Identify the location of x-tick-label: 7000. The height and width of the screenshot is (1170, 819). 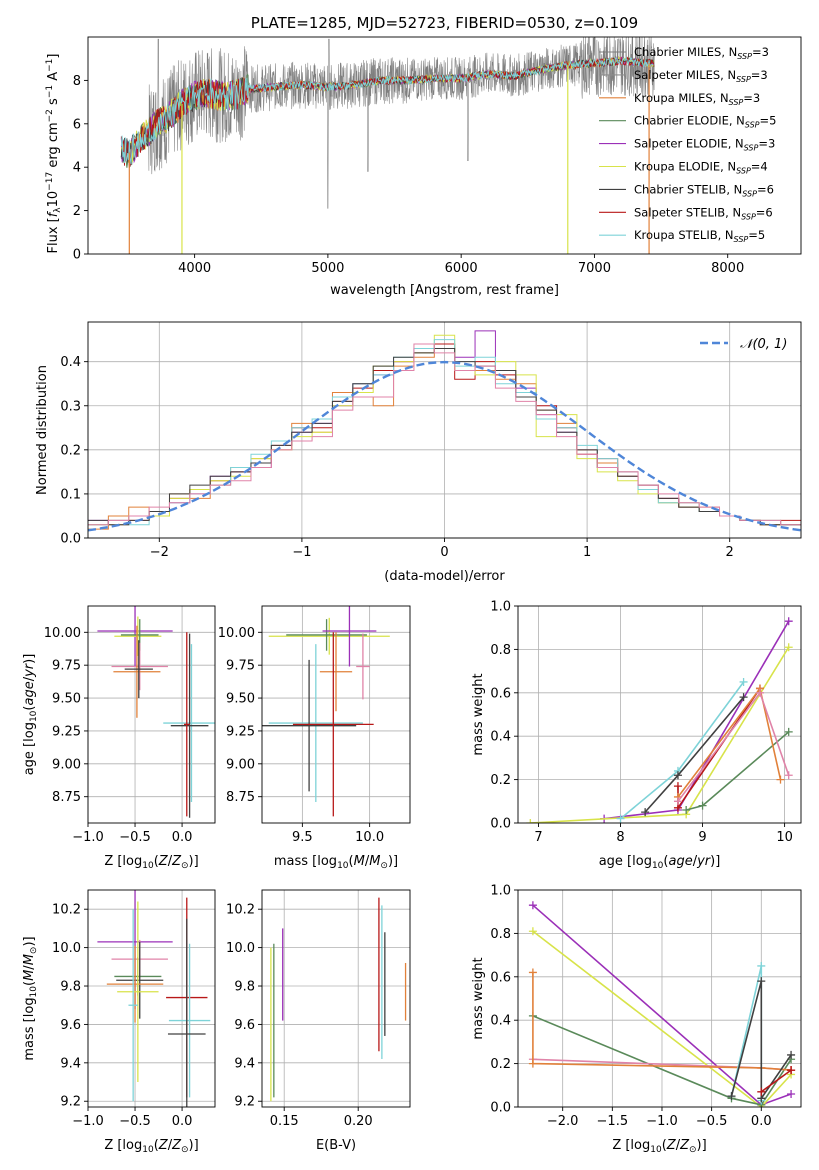
(594, 268).